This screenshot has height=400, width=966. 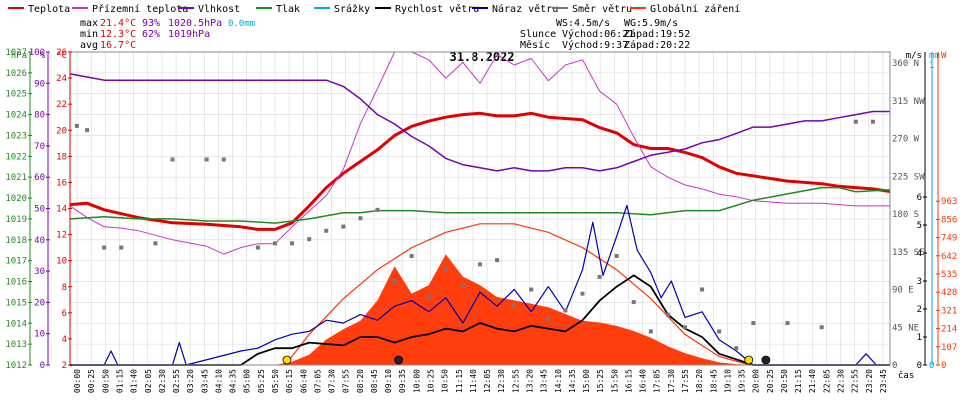 What do you see at coordinates (16, 74) in the screenshot?
I see `pressure-axis-tick-label: 1026` at bounding box center [16, 74].